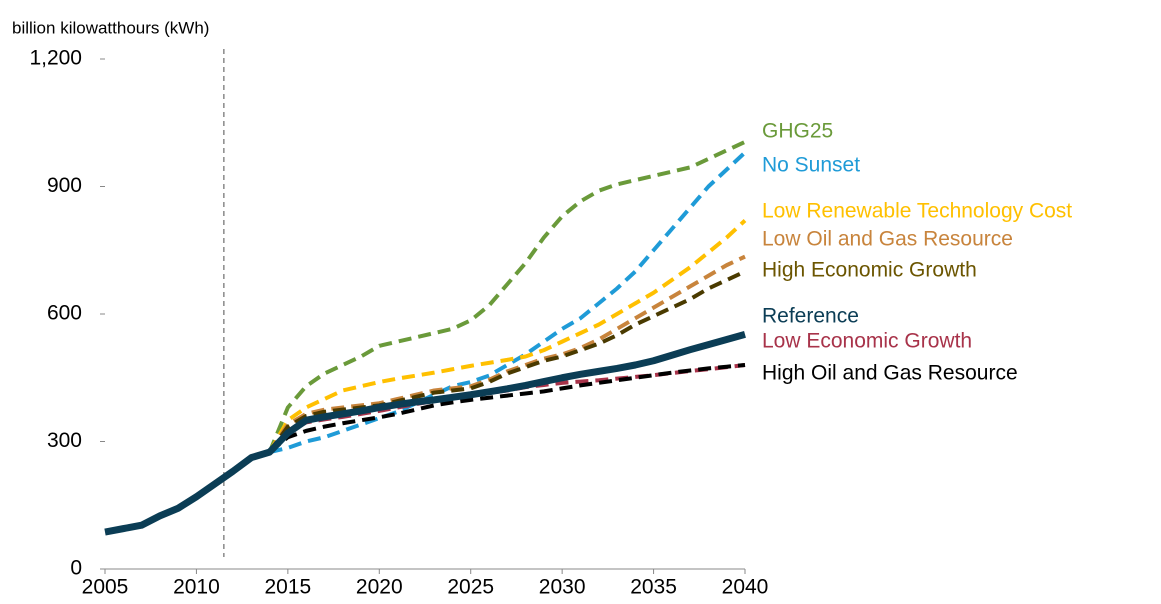 This screenshot has width=1161, height=604. Describe the element at coordinates (867, 341) in the screenshot. I see `series-label: Low Economic Growth` at that location.